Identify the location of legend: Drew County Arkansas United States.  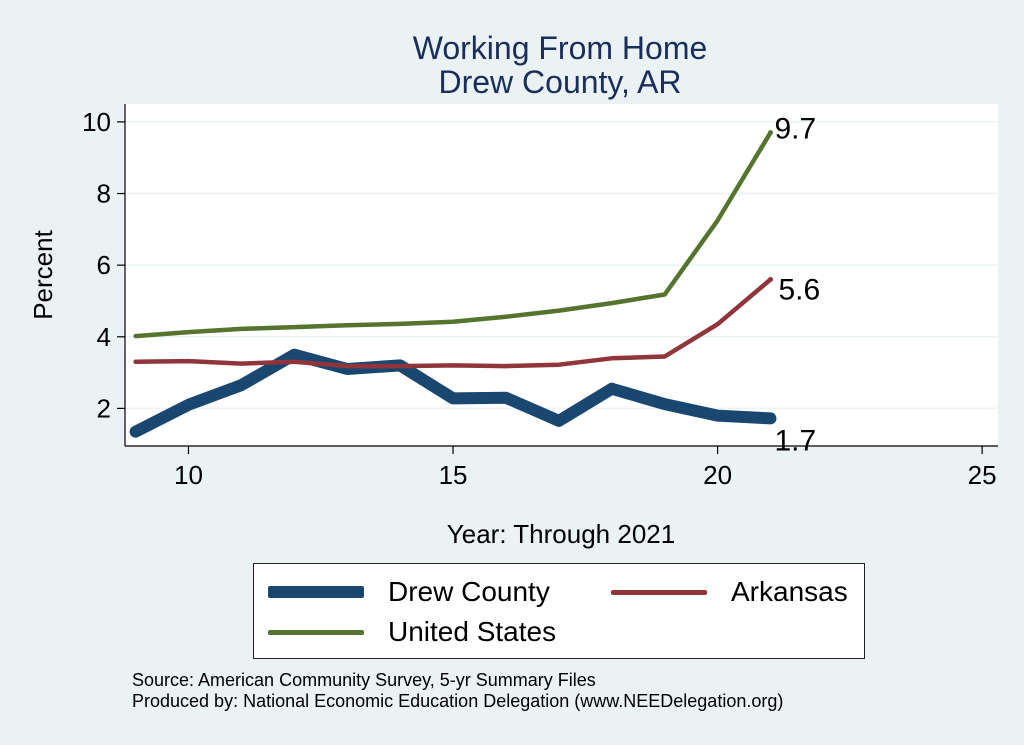
(559, 611).